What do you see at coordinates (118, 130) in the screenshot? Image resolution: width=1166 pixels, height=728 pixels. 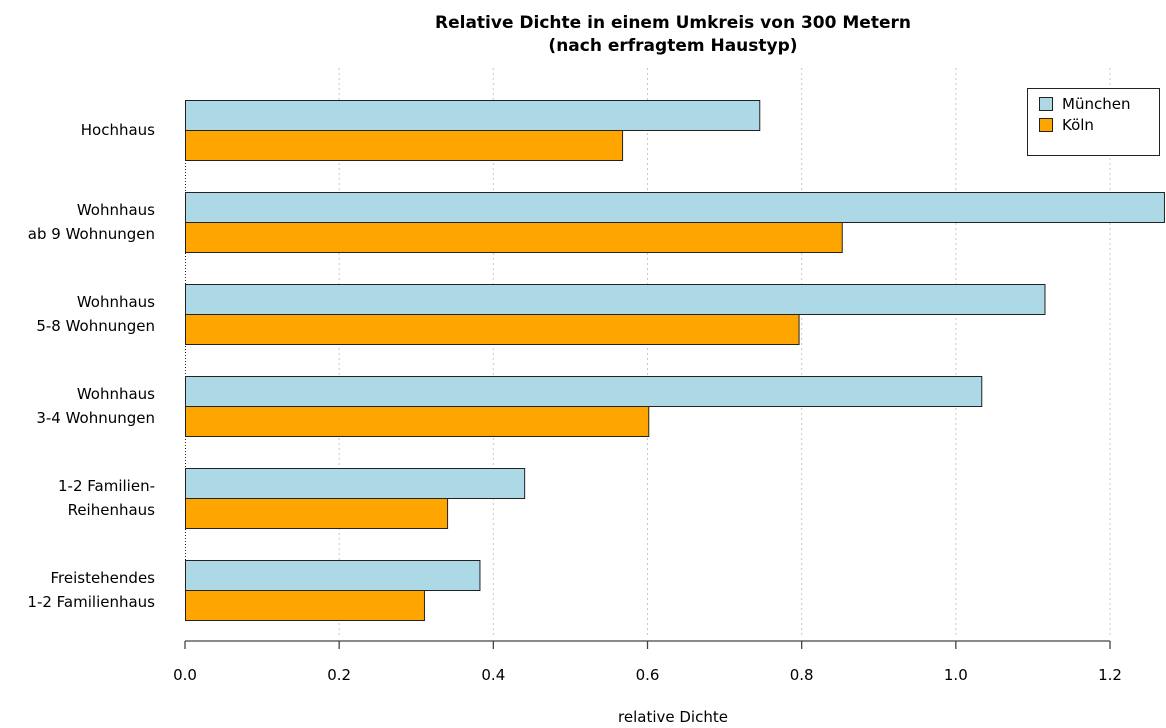 I see `category-label: Hochhaus` at bounding box center [118, 130].